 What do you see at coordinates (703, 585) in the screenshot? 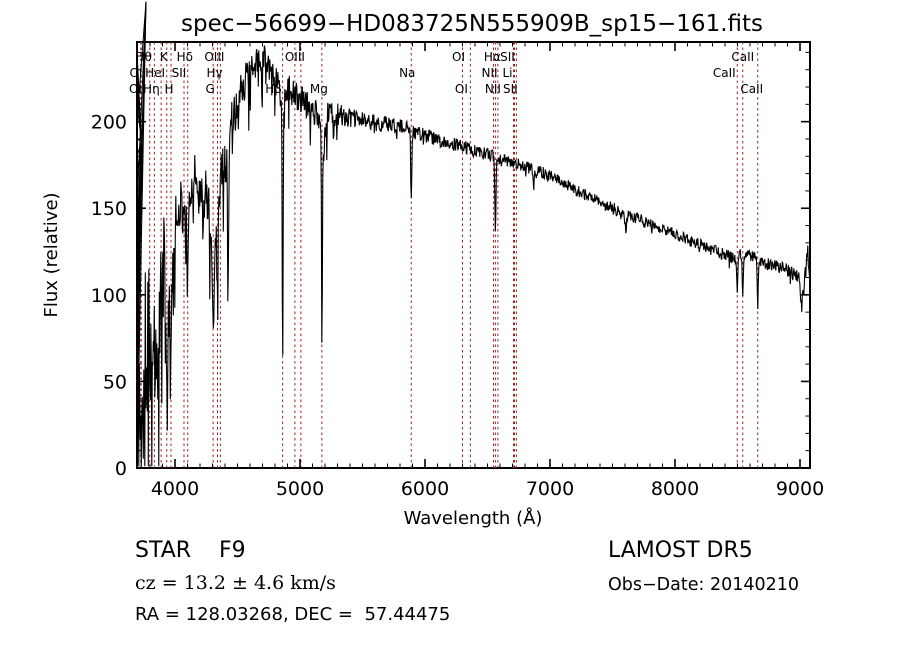
I see `obs-date-label: Obs−Date: 20140210` at bounding box center [703, 585].